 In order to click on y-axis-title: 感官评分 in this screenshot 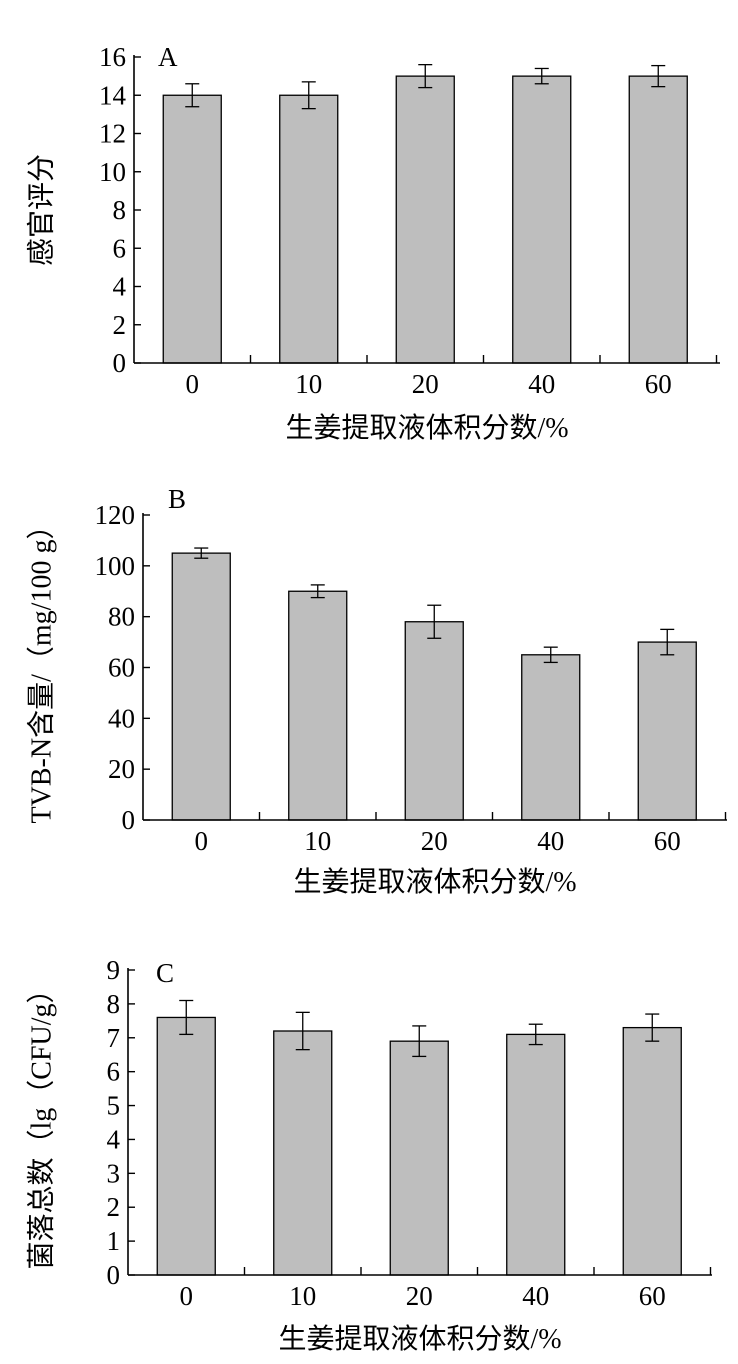, I will do `click(42, 210)`.